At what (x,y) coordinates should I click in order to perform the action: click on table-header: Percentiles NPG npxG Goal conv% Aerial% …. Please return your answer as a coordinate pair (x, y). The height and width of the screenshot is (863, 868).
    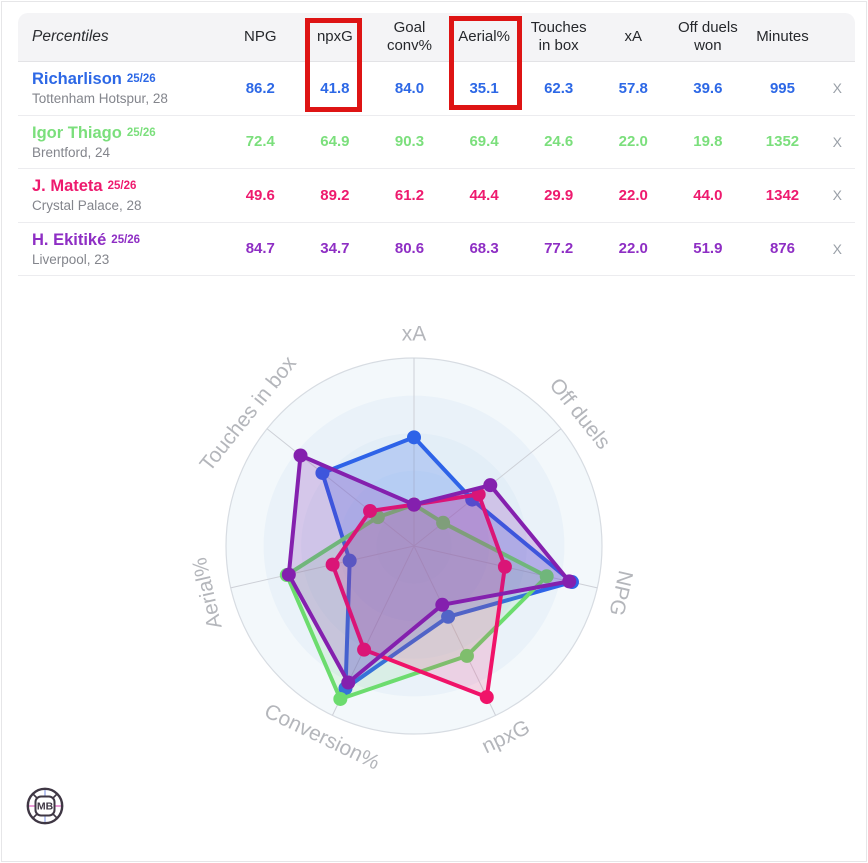
    Looking at the image, I should click on (436, 37).